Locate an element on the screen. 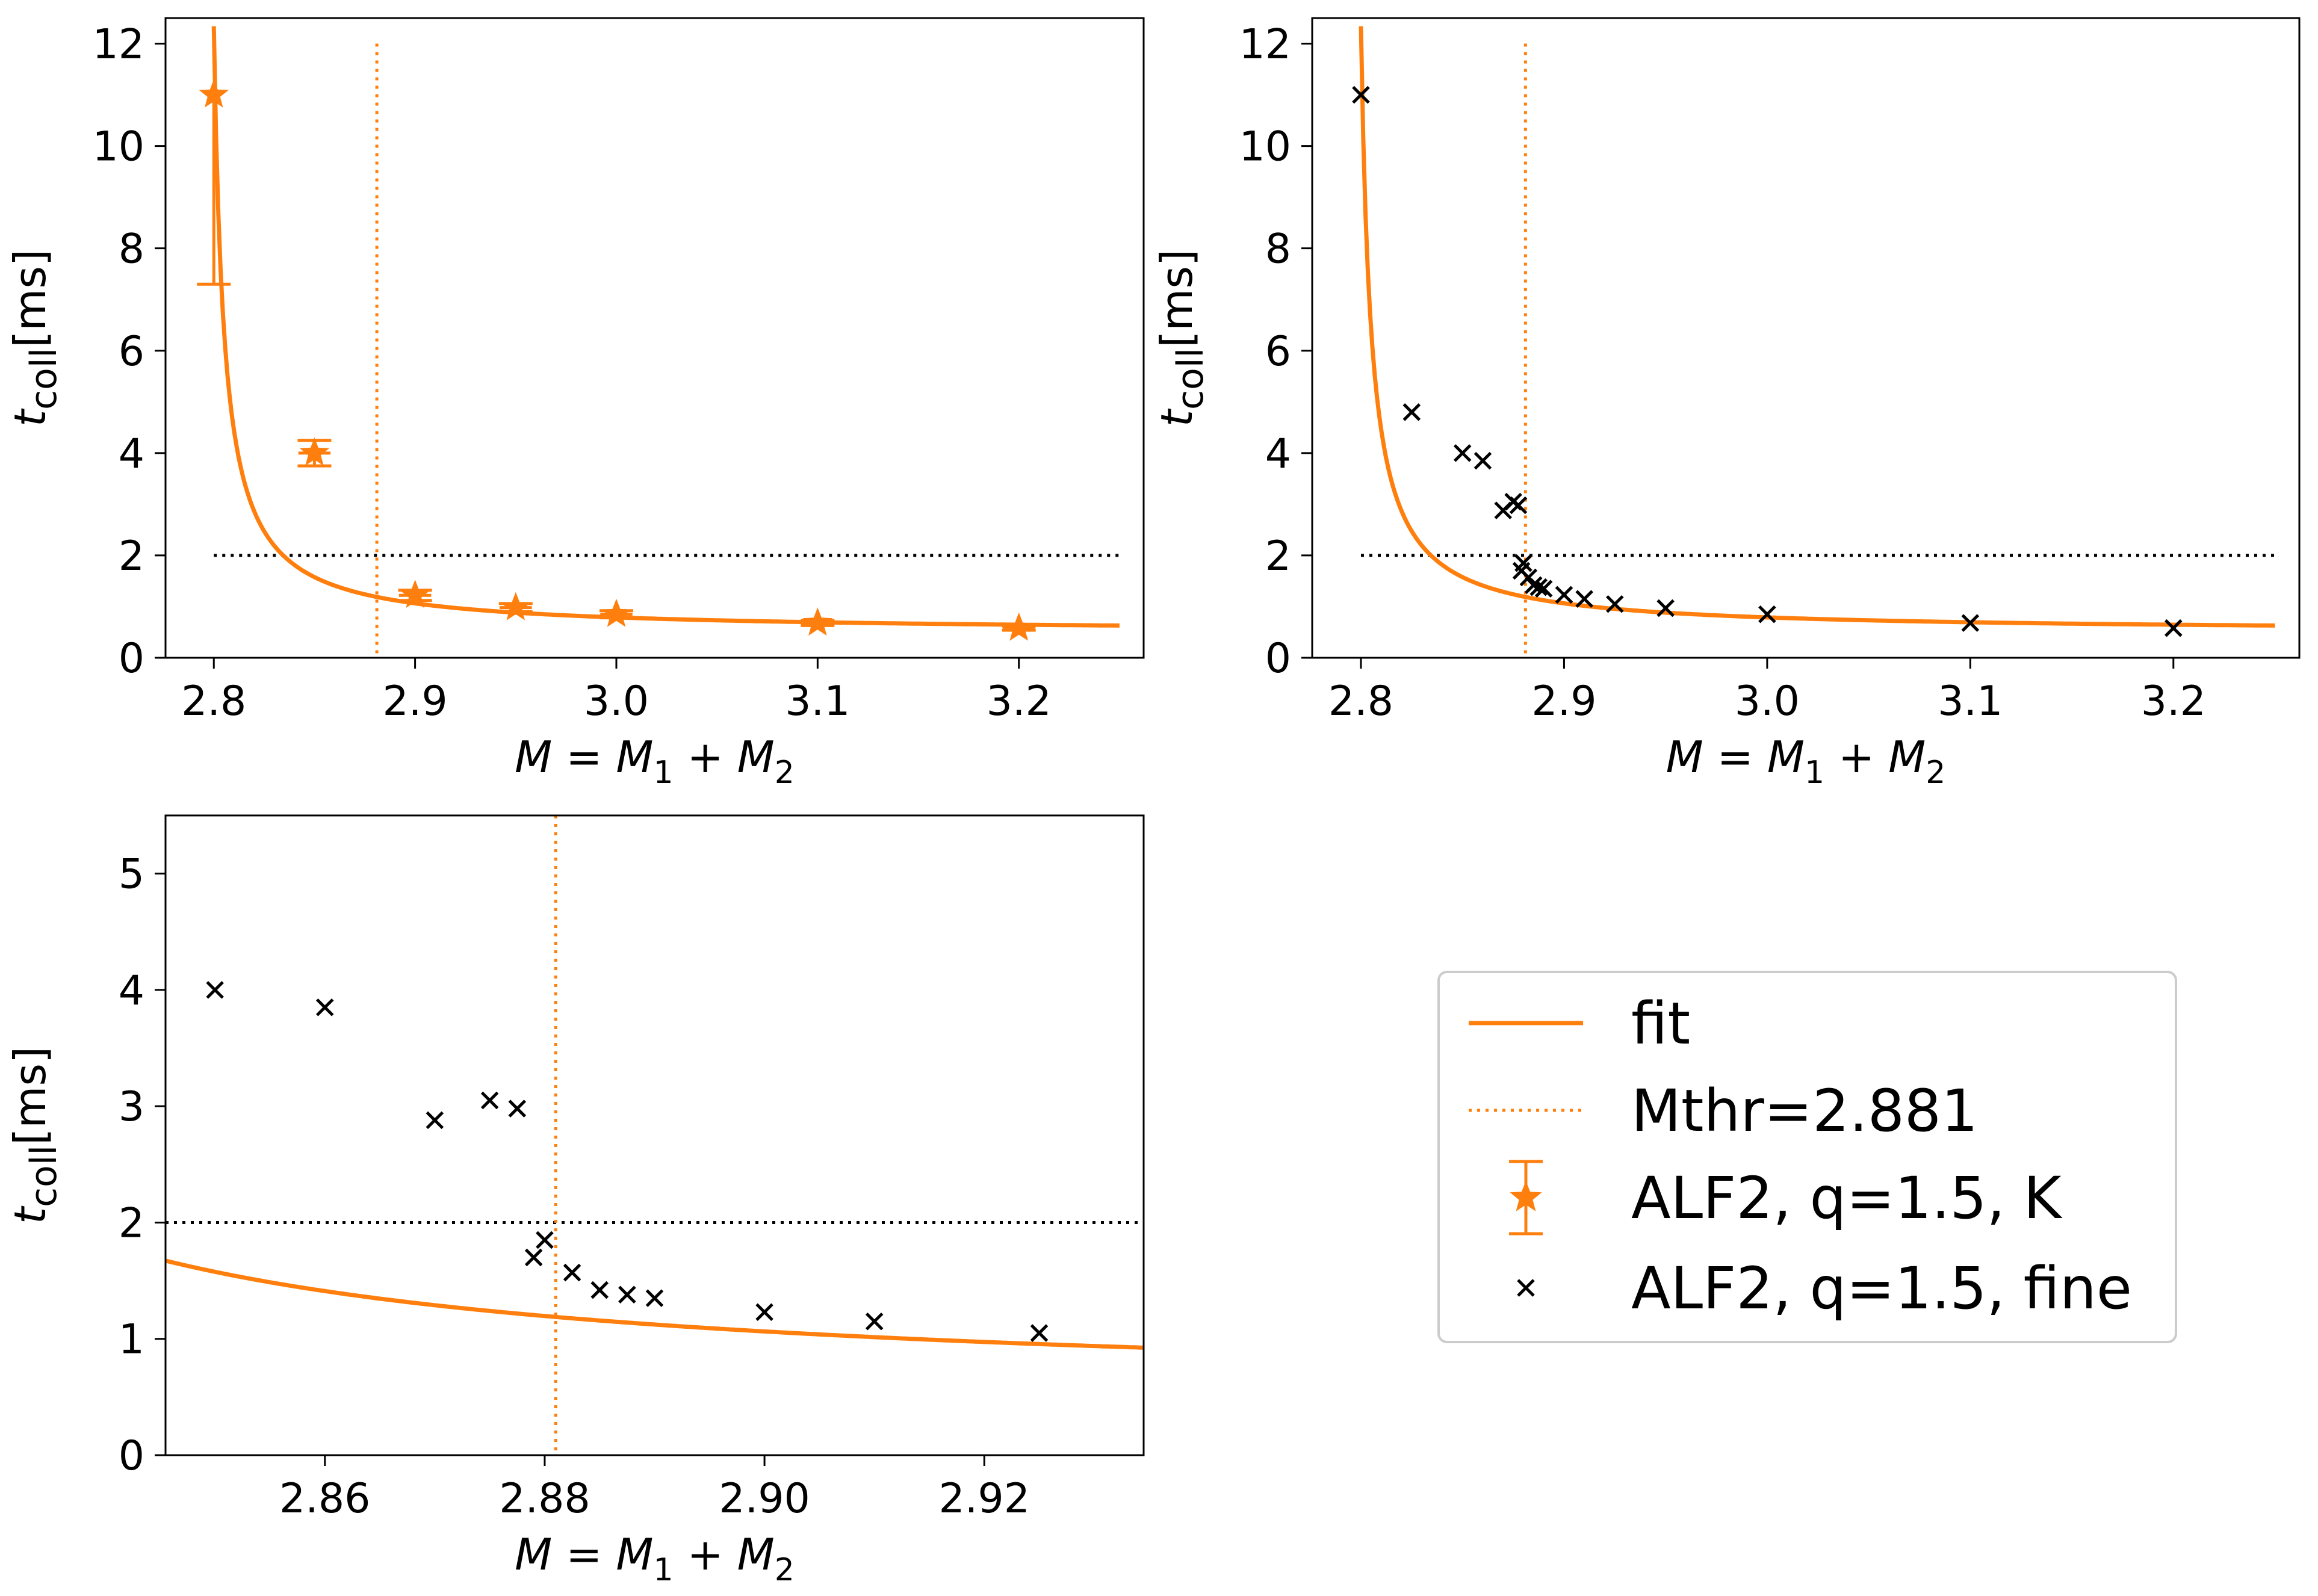 This screenshot has width=2318, height=1596. x-tick-label: 2.90 is located at coordinates (764, 1499).